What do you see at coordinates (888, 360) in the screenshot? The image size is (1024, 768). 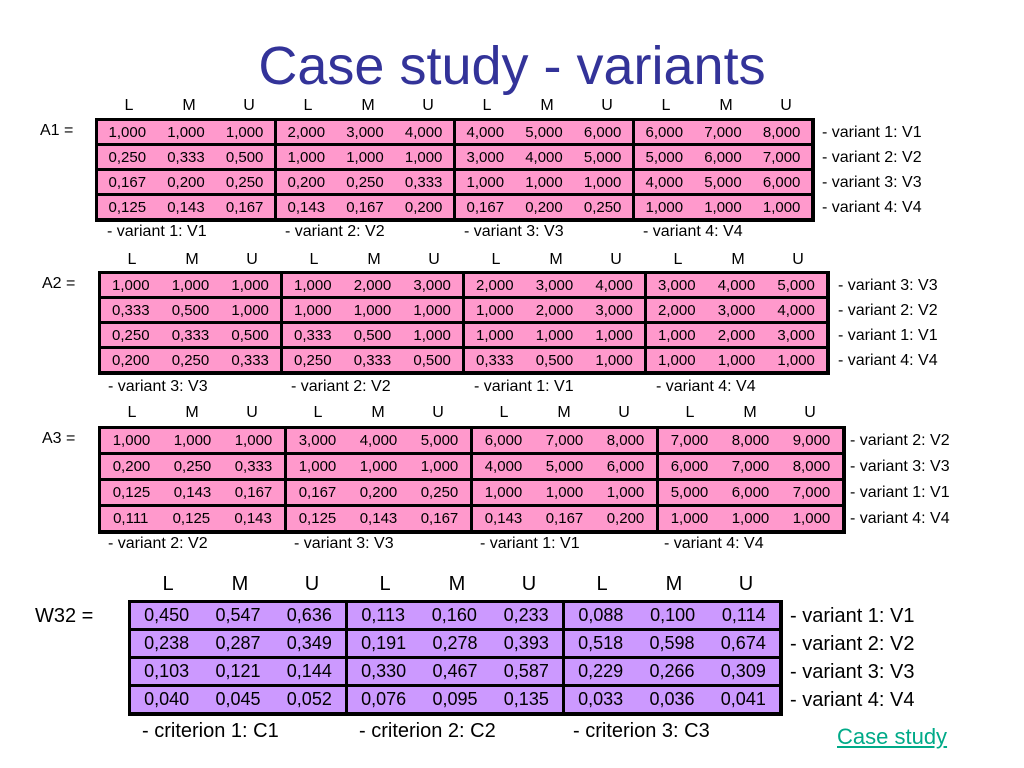 I see `row-label: - variant 4: V4` at bounding box center [888, 360].